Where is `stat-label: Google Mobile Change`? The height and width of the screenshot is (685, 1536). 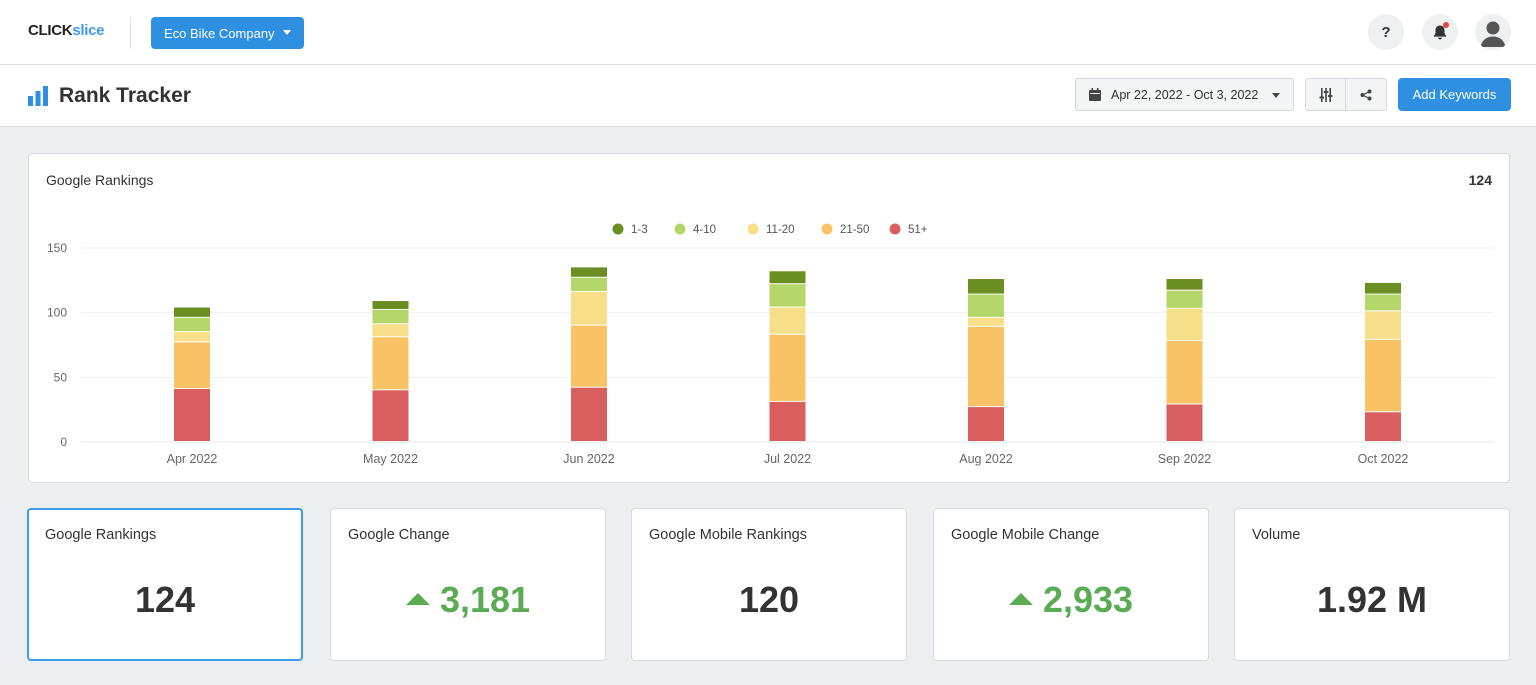
stat-label: Google Mobile Change is located at coordinates (1025, 535).